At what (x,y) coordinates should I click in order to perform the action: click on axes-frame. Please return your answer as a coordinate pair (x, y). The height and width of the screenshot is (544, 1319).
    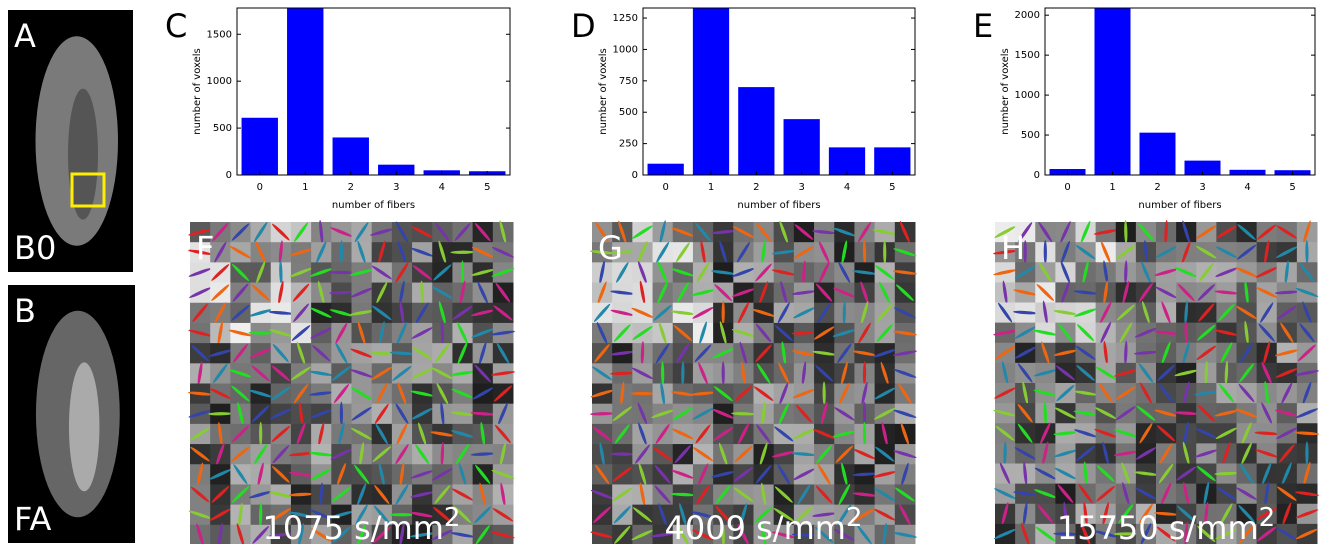
    Looking at the image, I should click on (1180, 91).